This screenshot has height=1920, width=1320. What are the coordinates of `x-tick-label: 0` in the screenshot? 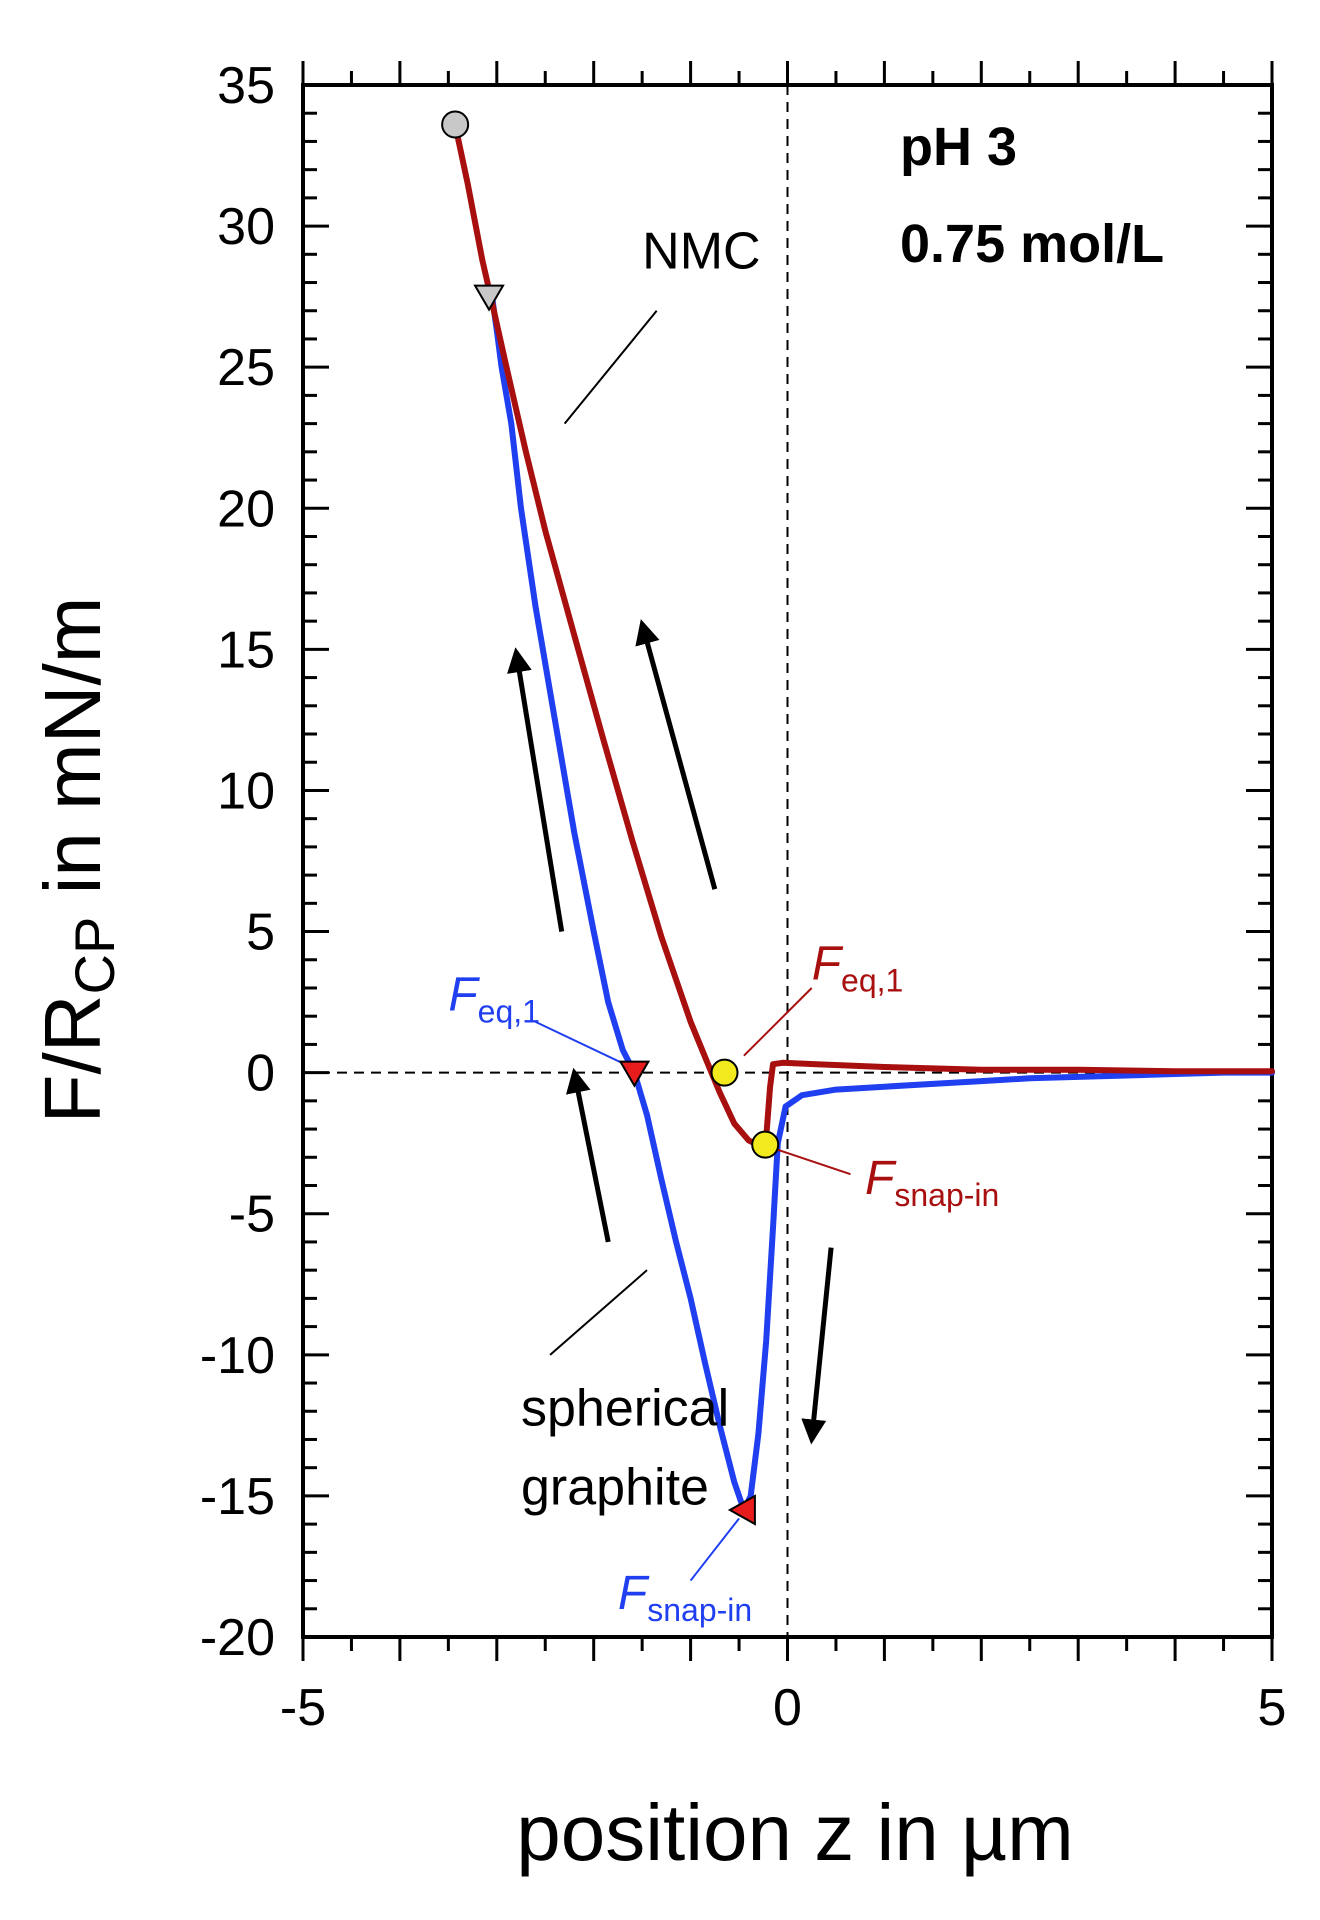 It's located at (787, 1708).